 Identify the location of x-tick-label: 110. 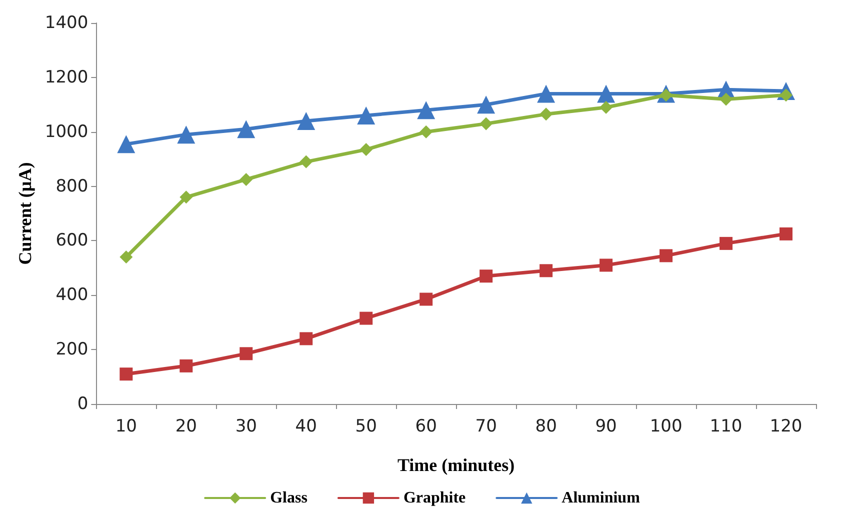
(726, 426).